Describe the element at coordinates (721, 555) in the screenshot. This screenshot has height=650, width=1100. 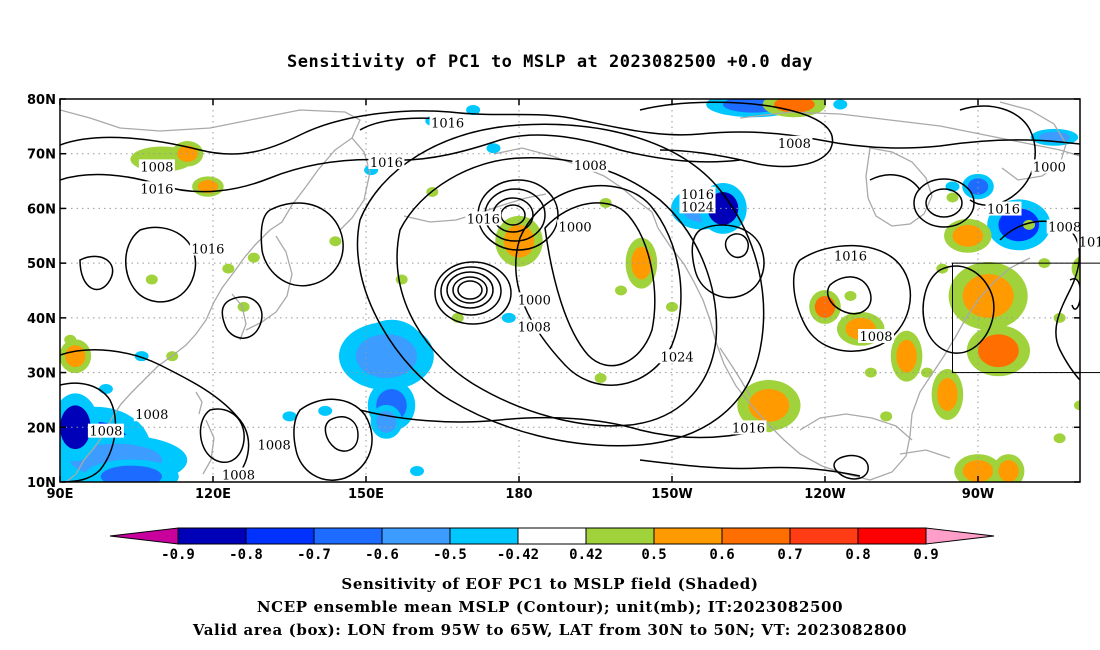
I see `colorbar-tick-label: 0.6` at that location.